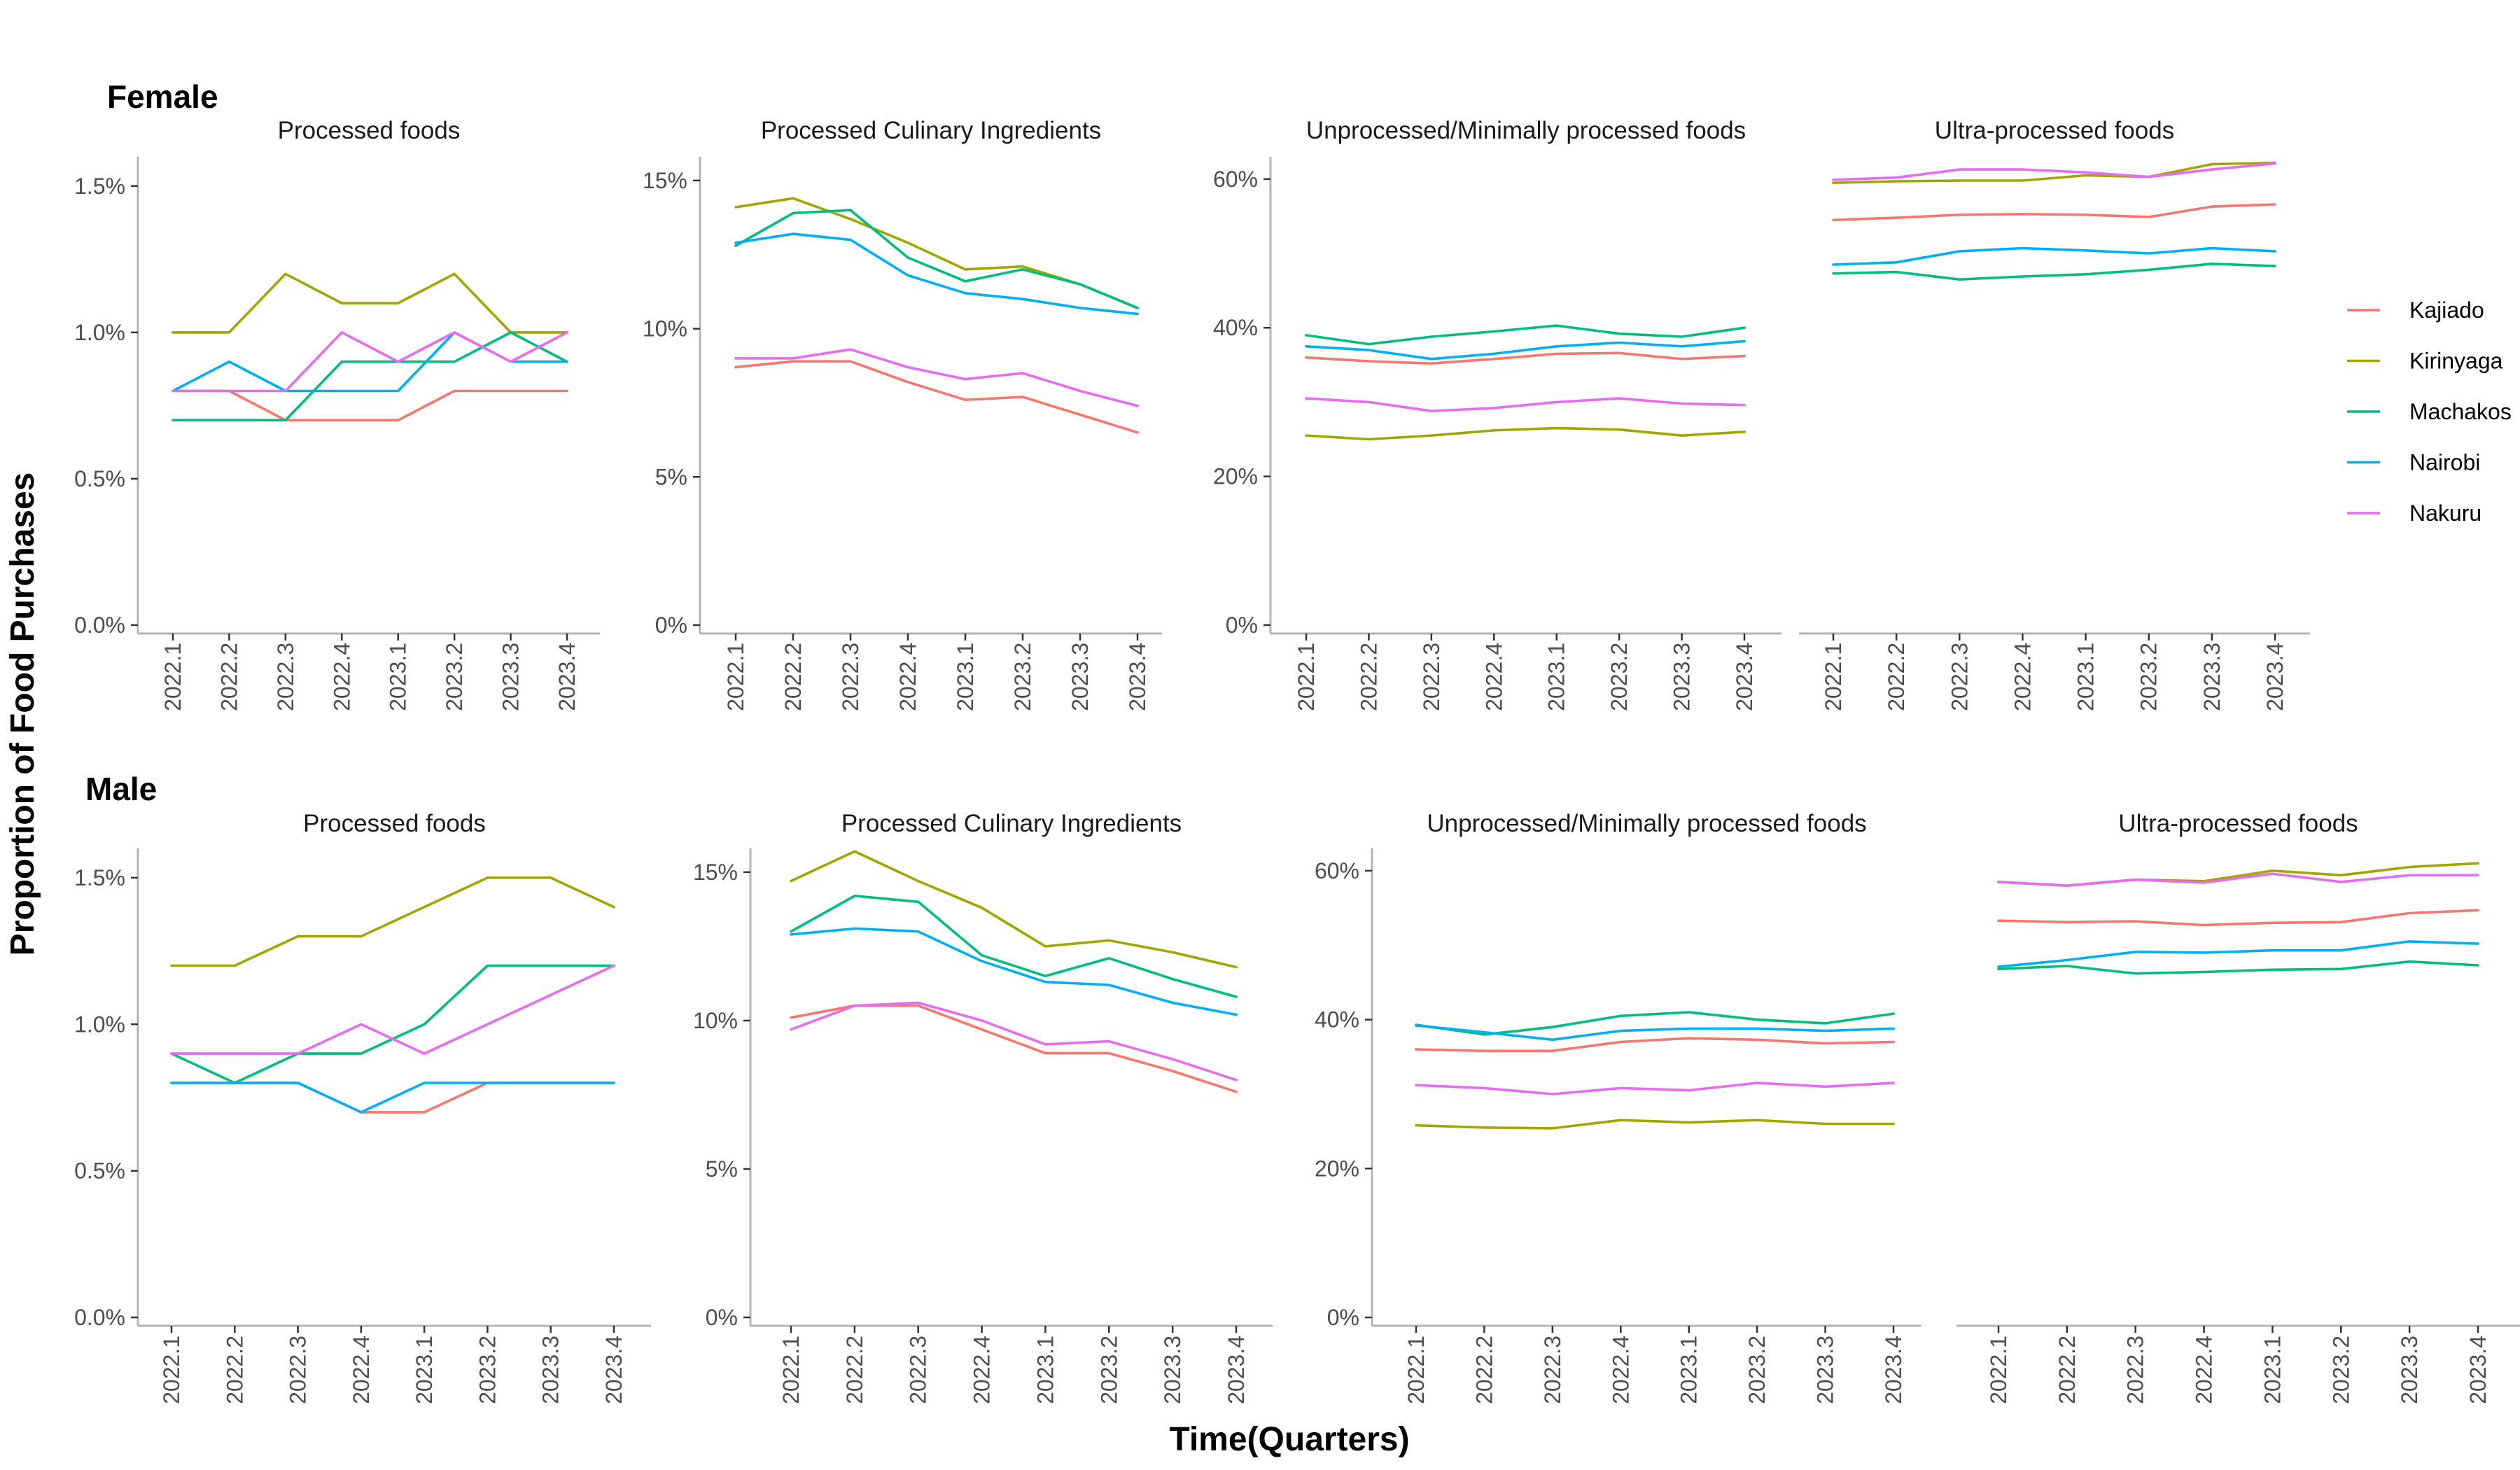 Image resolution: width=2520 pixels, height=1470 pixels. I want to click on y-tick-label: 5%, so click(722, 1169).